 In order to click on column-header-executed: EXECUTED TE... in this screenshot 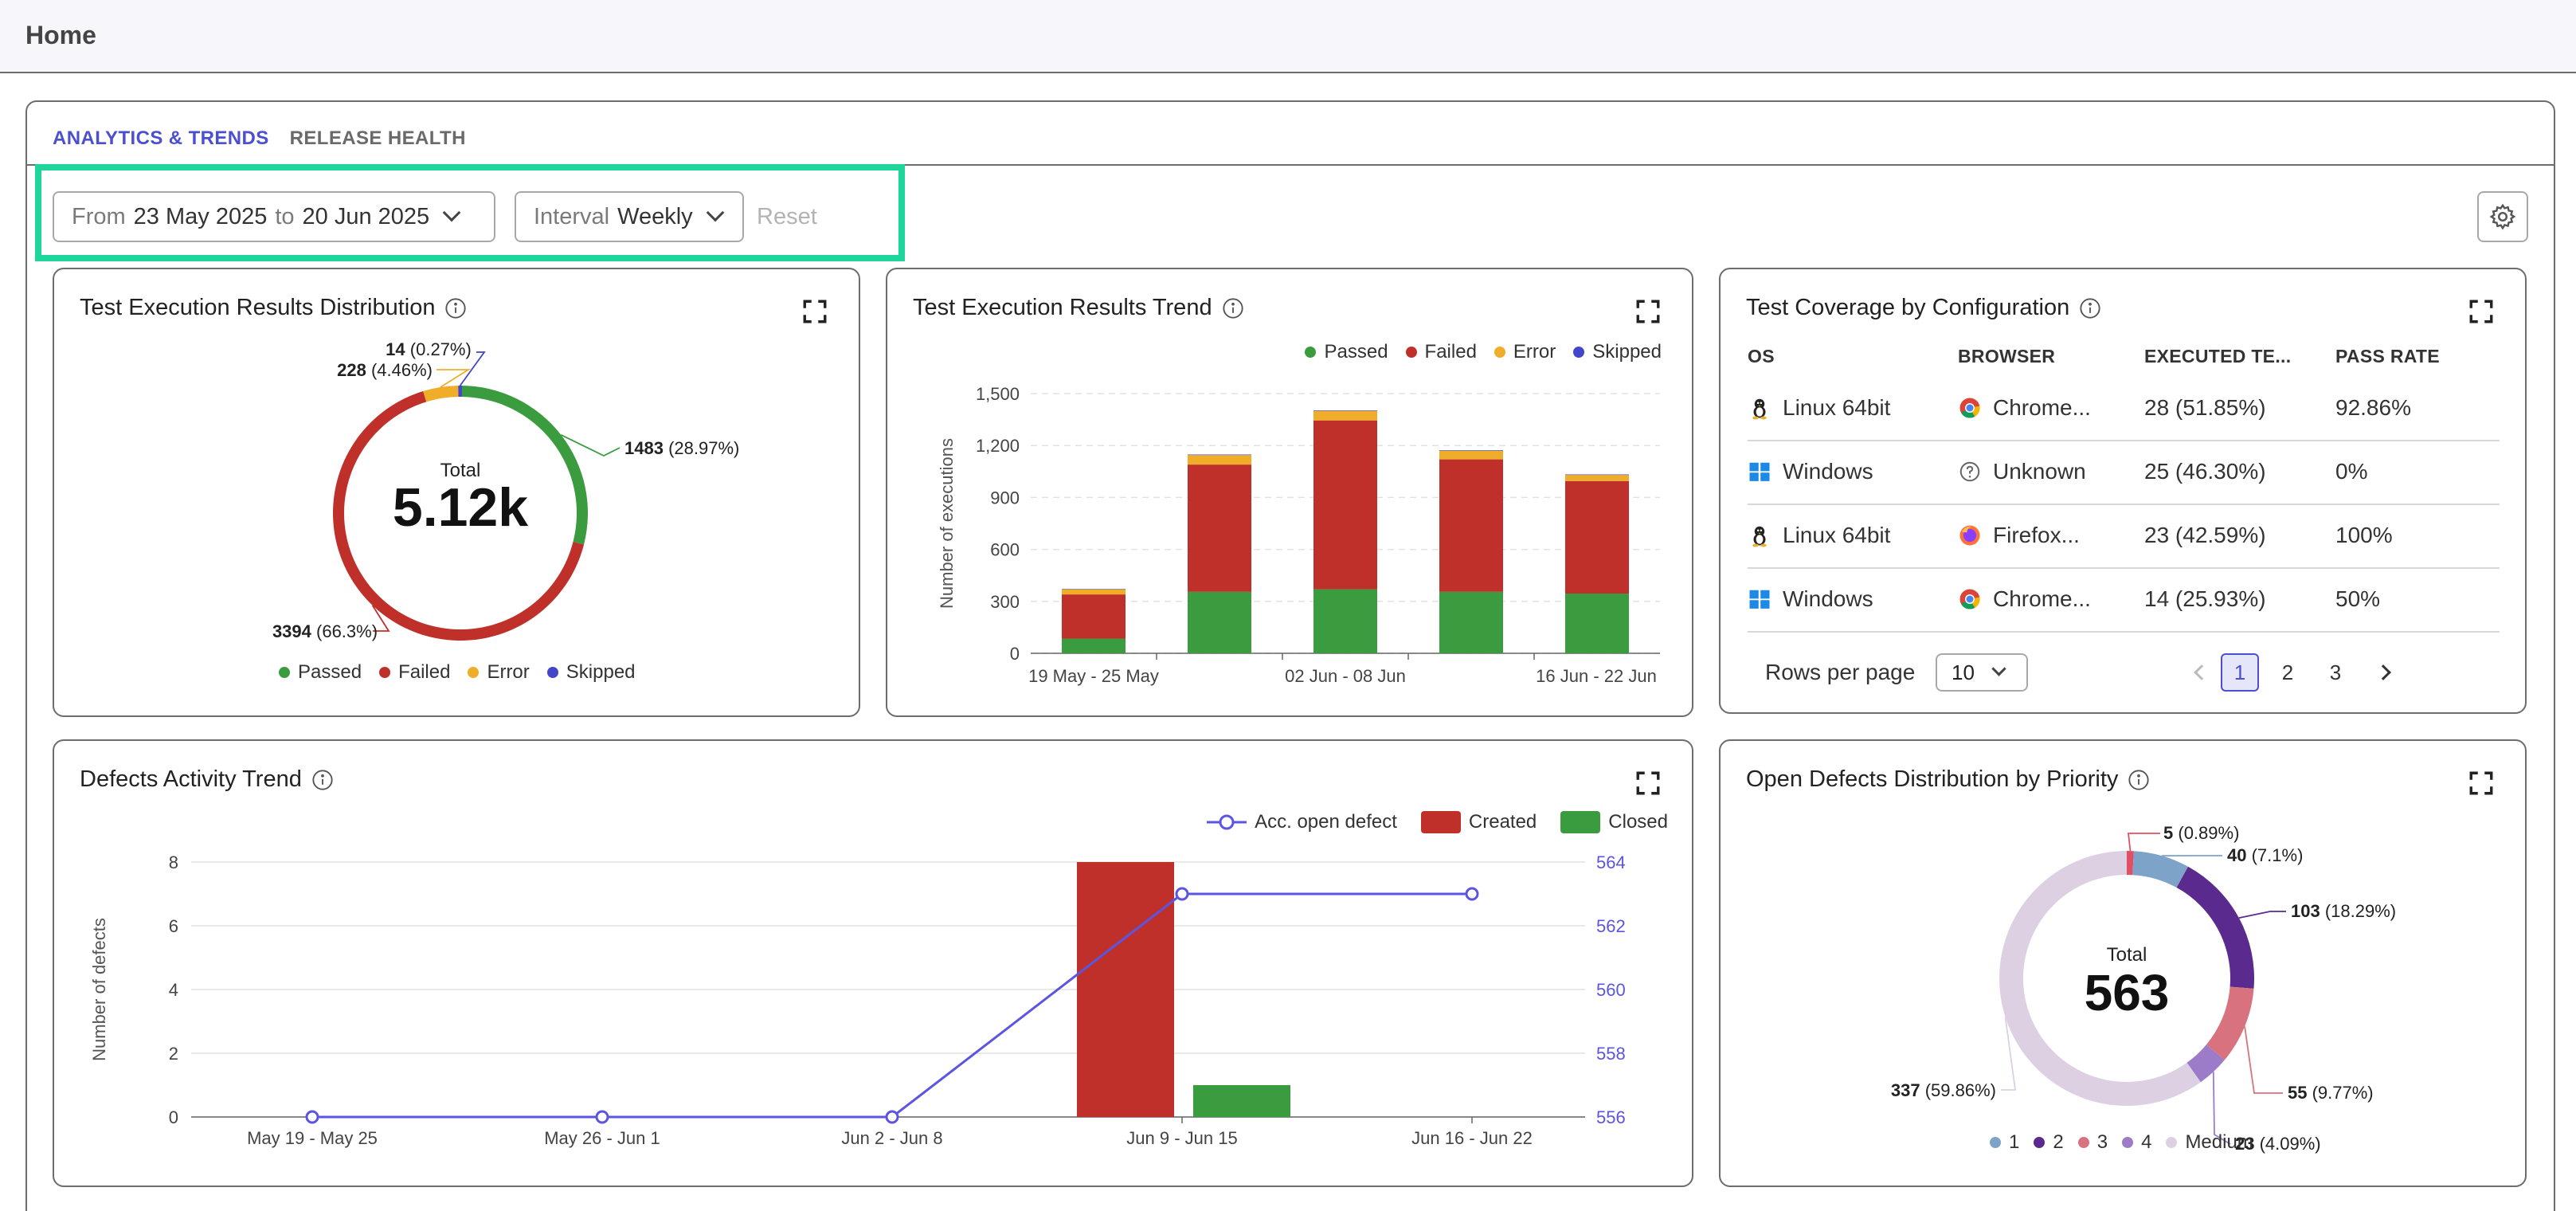, I will do `click(2218, 356)`.